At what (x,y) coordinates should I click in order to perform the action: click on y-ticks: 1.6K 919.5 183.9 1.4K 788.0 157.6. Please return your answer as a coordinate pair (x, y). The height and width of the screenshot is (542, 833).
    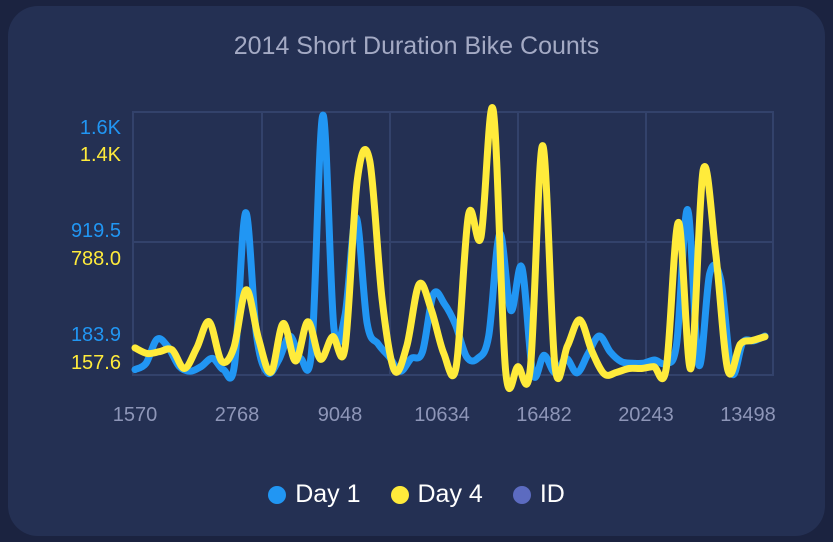
    Looking at the image, I should click on (96, 245).